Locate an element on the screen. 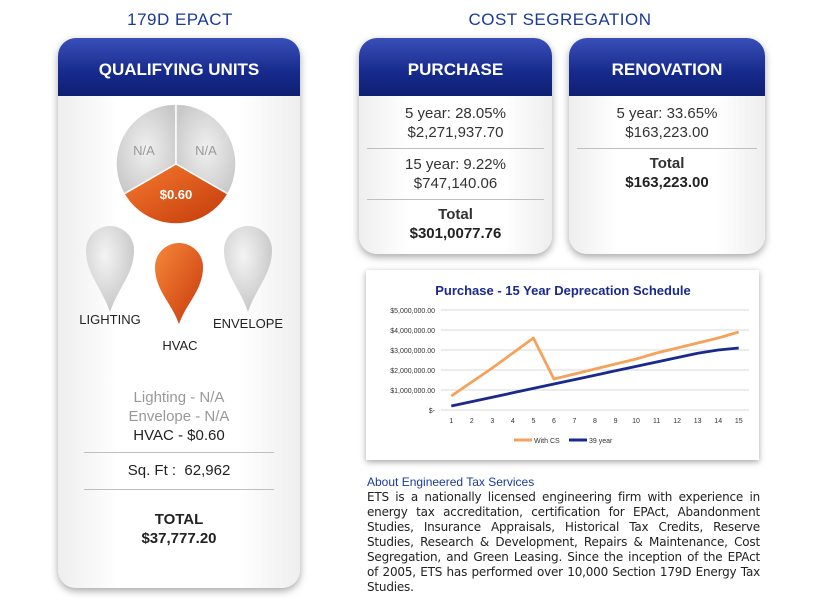 The height and width of the screenshot is (606, 828). chart-y-tick-label: $3,000,000.00 is located at coordinates (412, 351).